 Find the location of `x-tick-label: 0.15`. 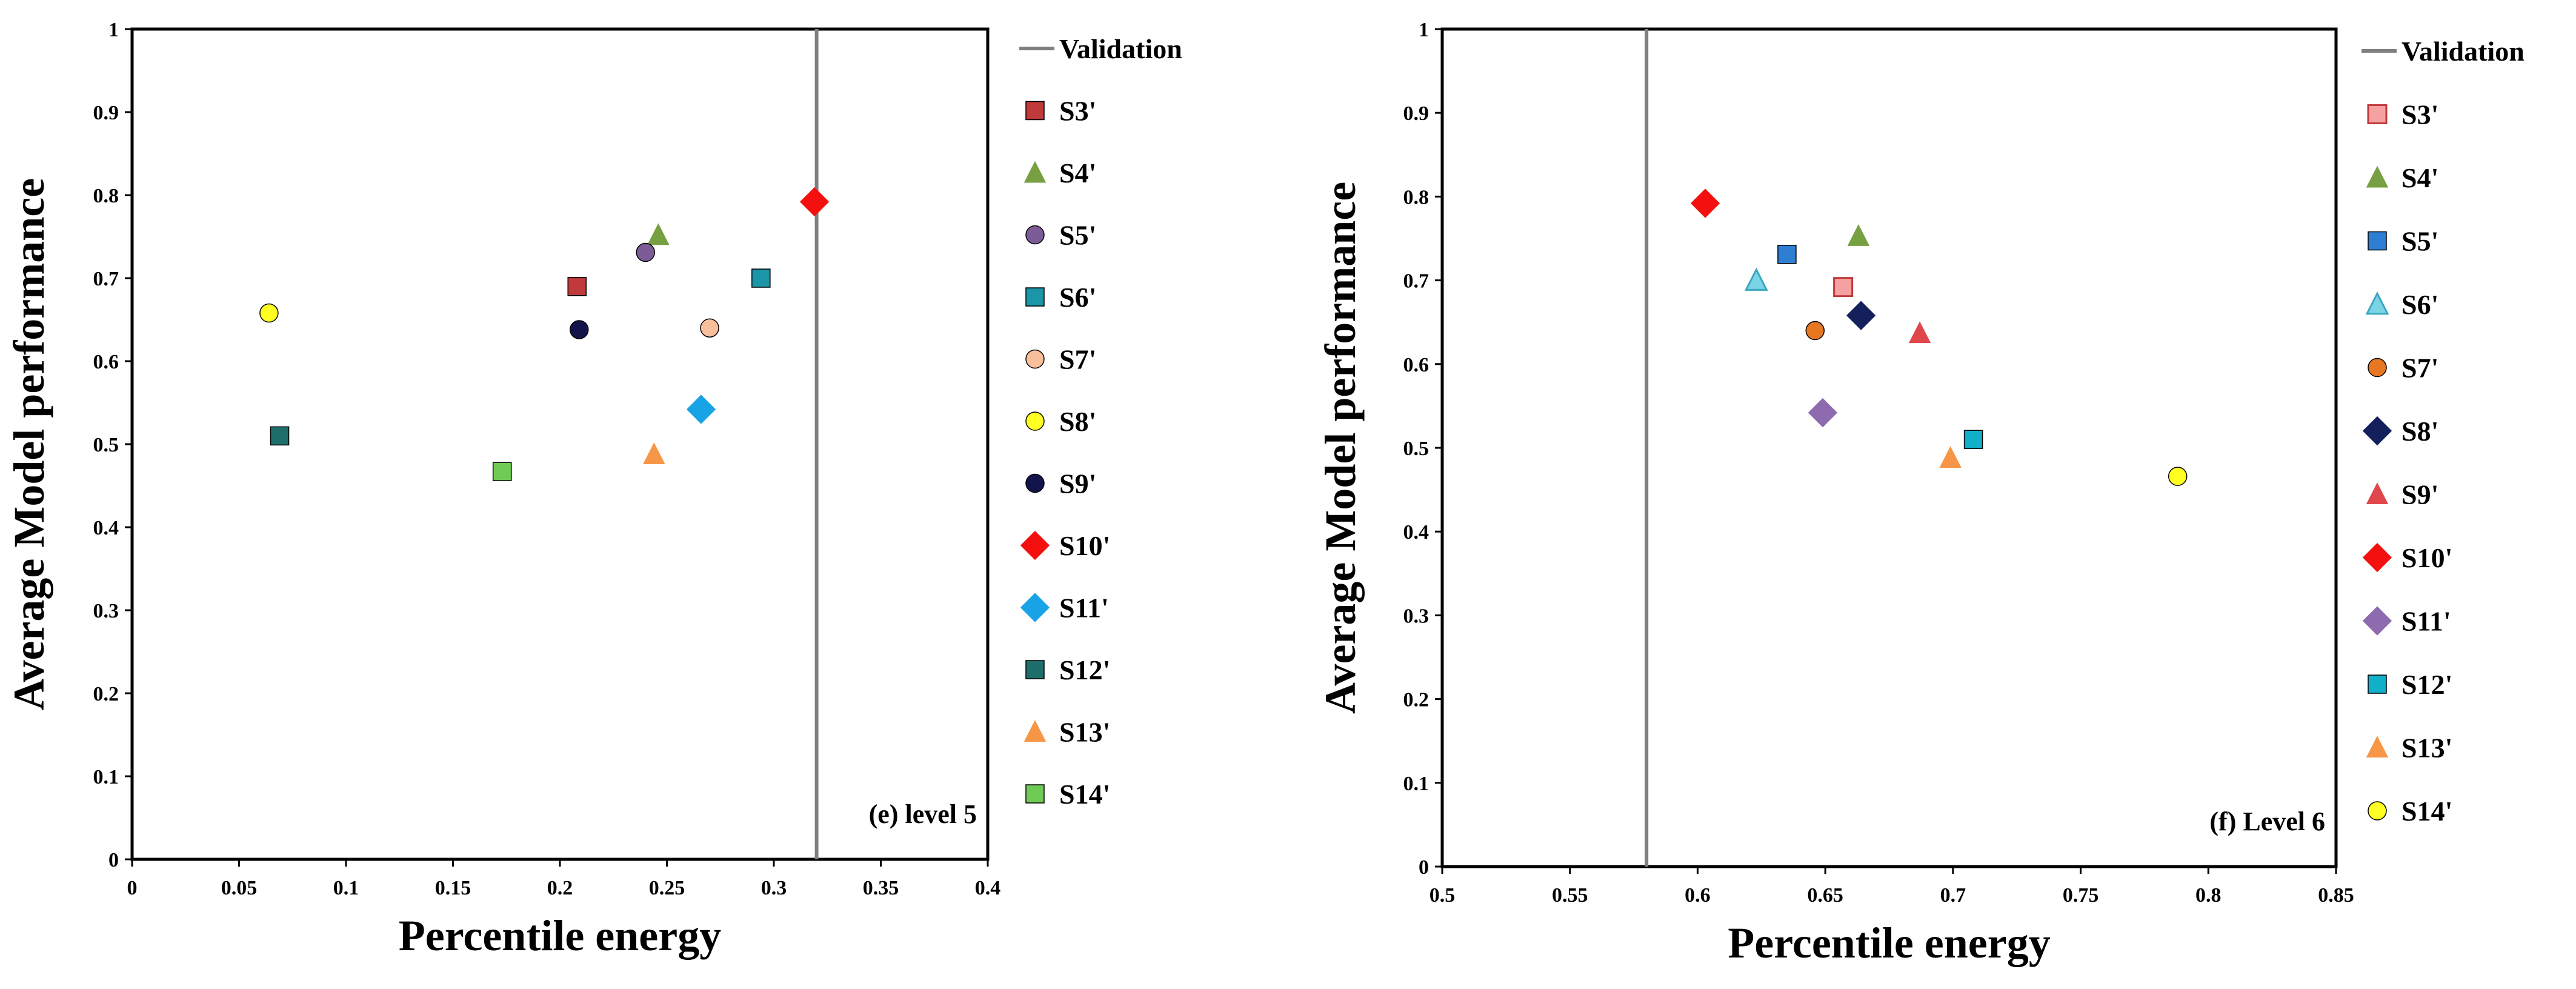

x-tick-label: 0.15 is located at coordinates (453, 888).